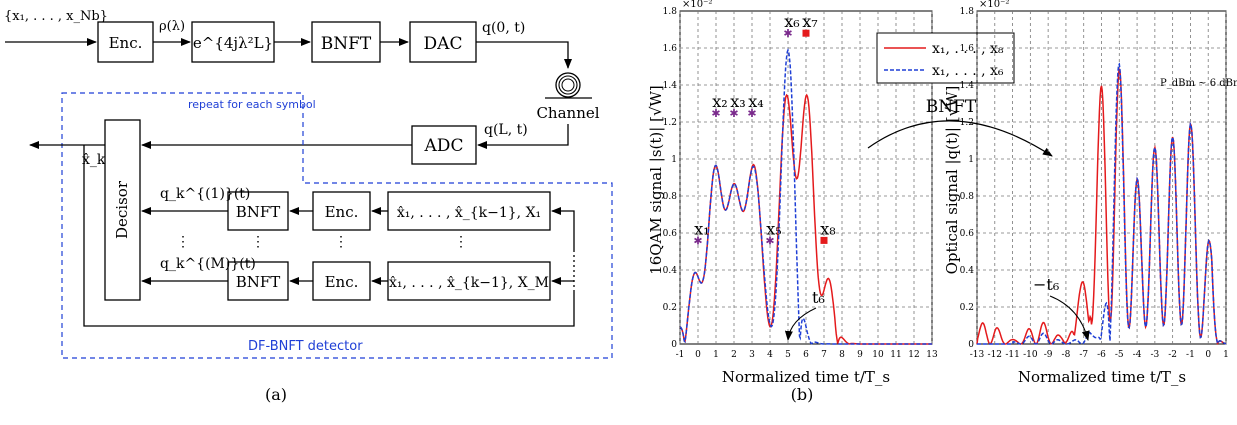 Image resolution: width=1237 pixels, height=425 pixels. I want to click on peak-marker, so click(806, 33).